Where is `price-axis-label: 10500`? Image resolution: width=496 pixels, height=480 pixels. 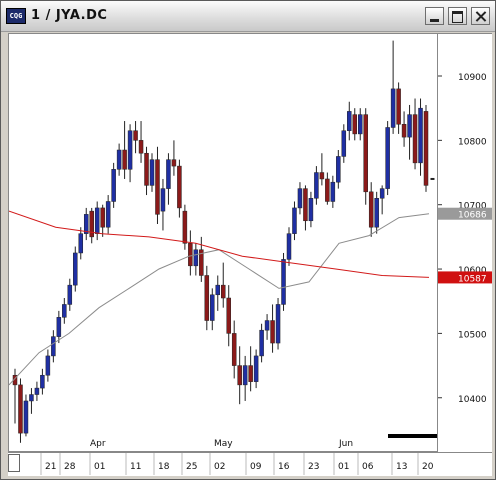
price-axis-label: 10500 is located at coordinates (472, 335).